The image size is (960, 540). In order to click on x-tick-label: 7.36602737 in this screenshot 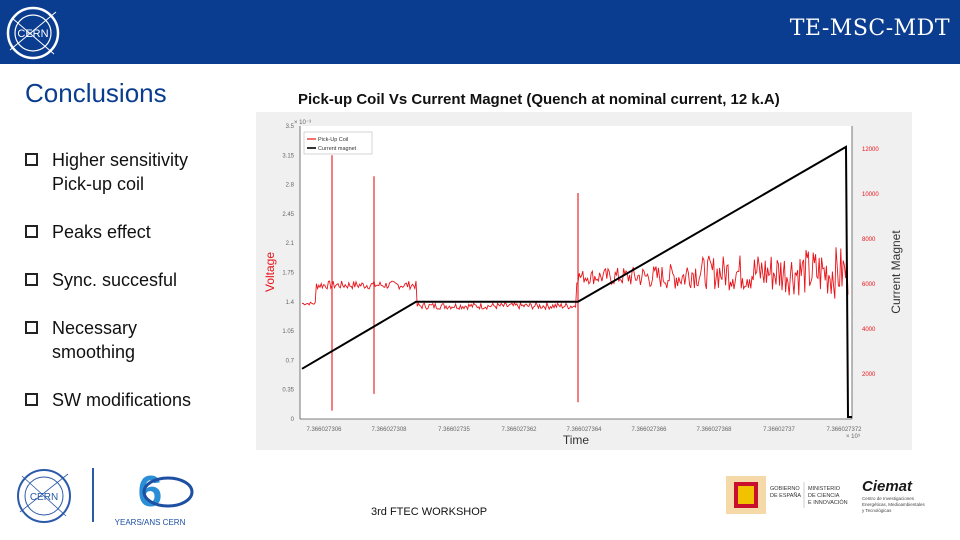, I will do `click(779, 430)`.